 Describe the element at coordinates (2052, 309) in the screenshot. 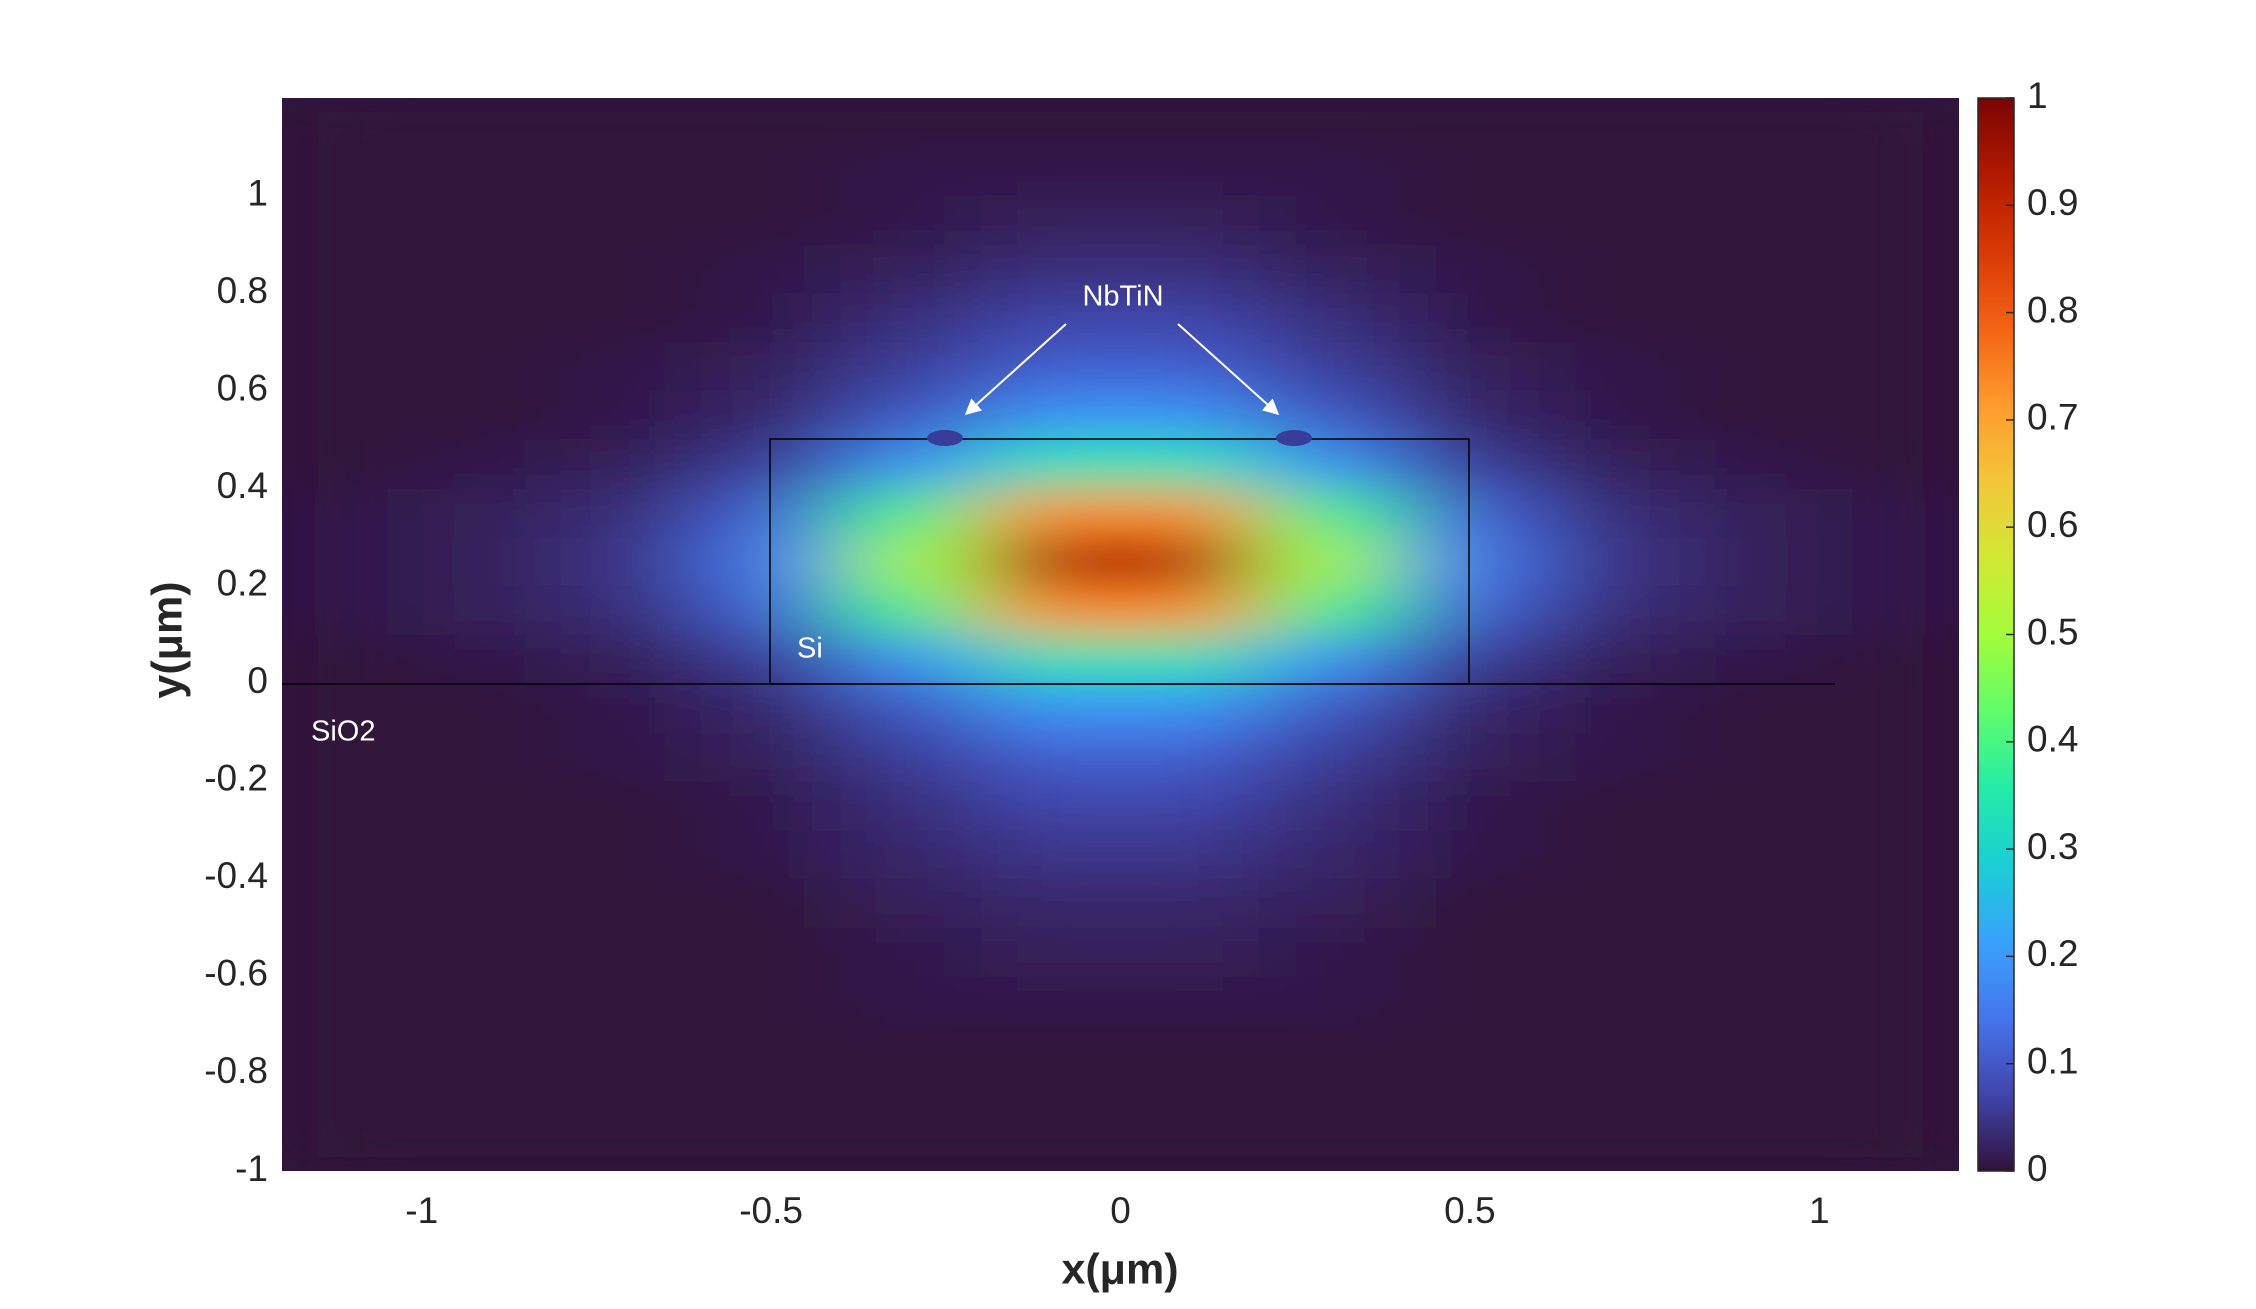

I see `colorbar-tick-label: 0.8` at that location.